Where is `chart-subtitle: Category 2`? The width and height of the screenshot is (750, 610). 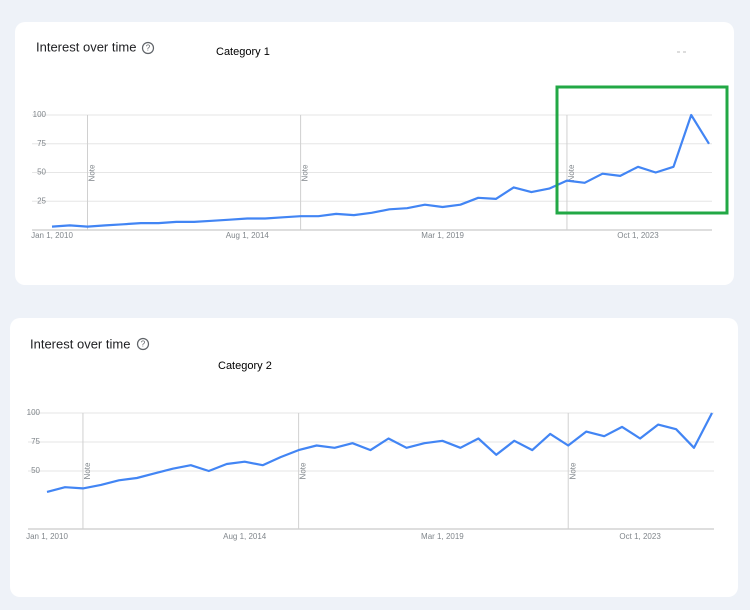 chart-subtitle: Category 2 is located at coordinates (245, 366).